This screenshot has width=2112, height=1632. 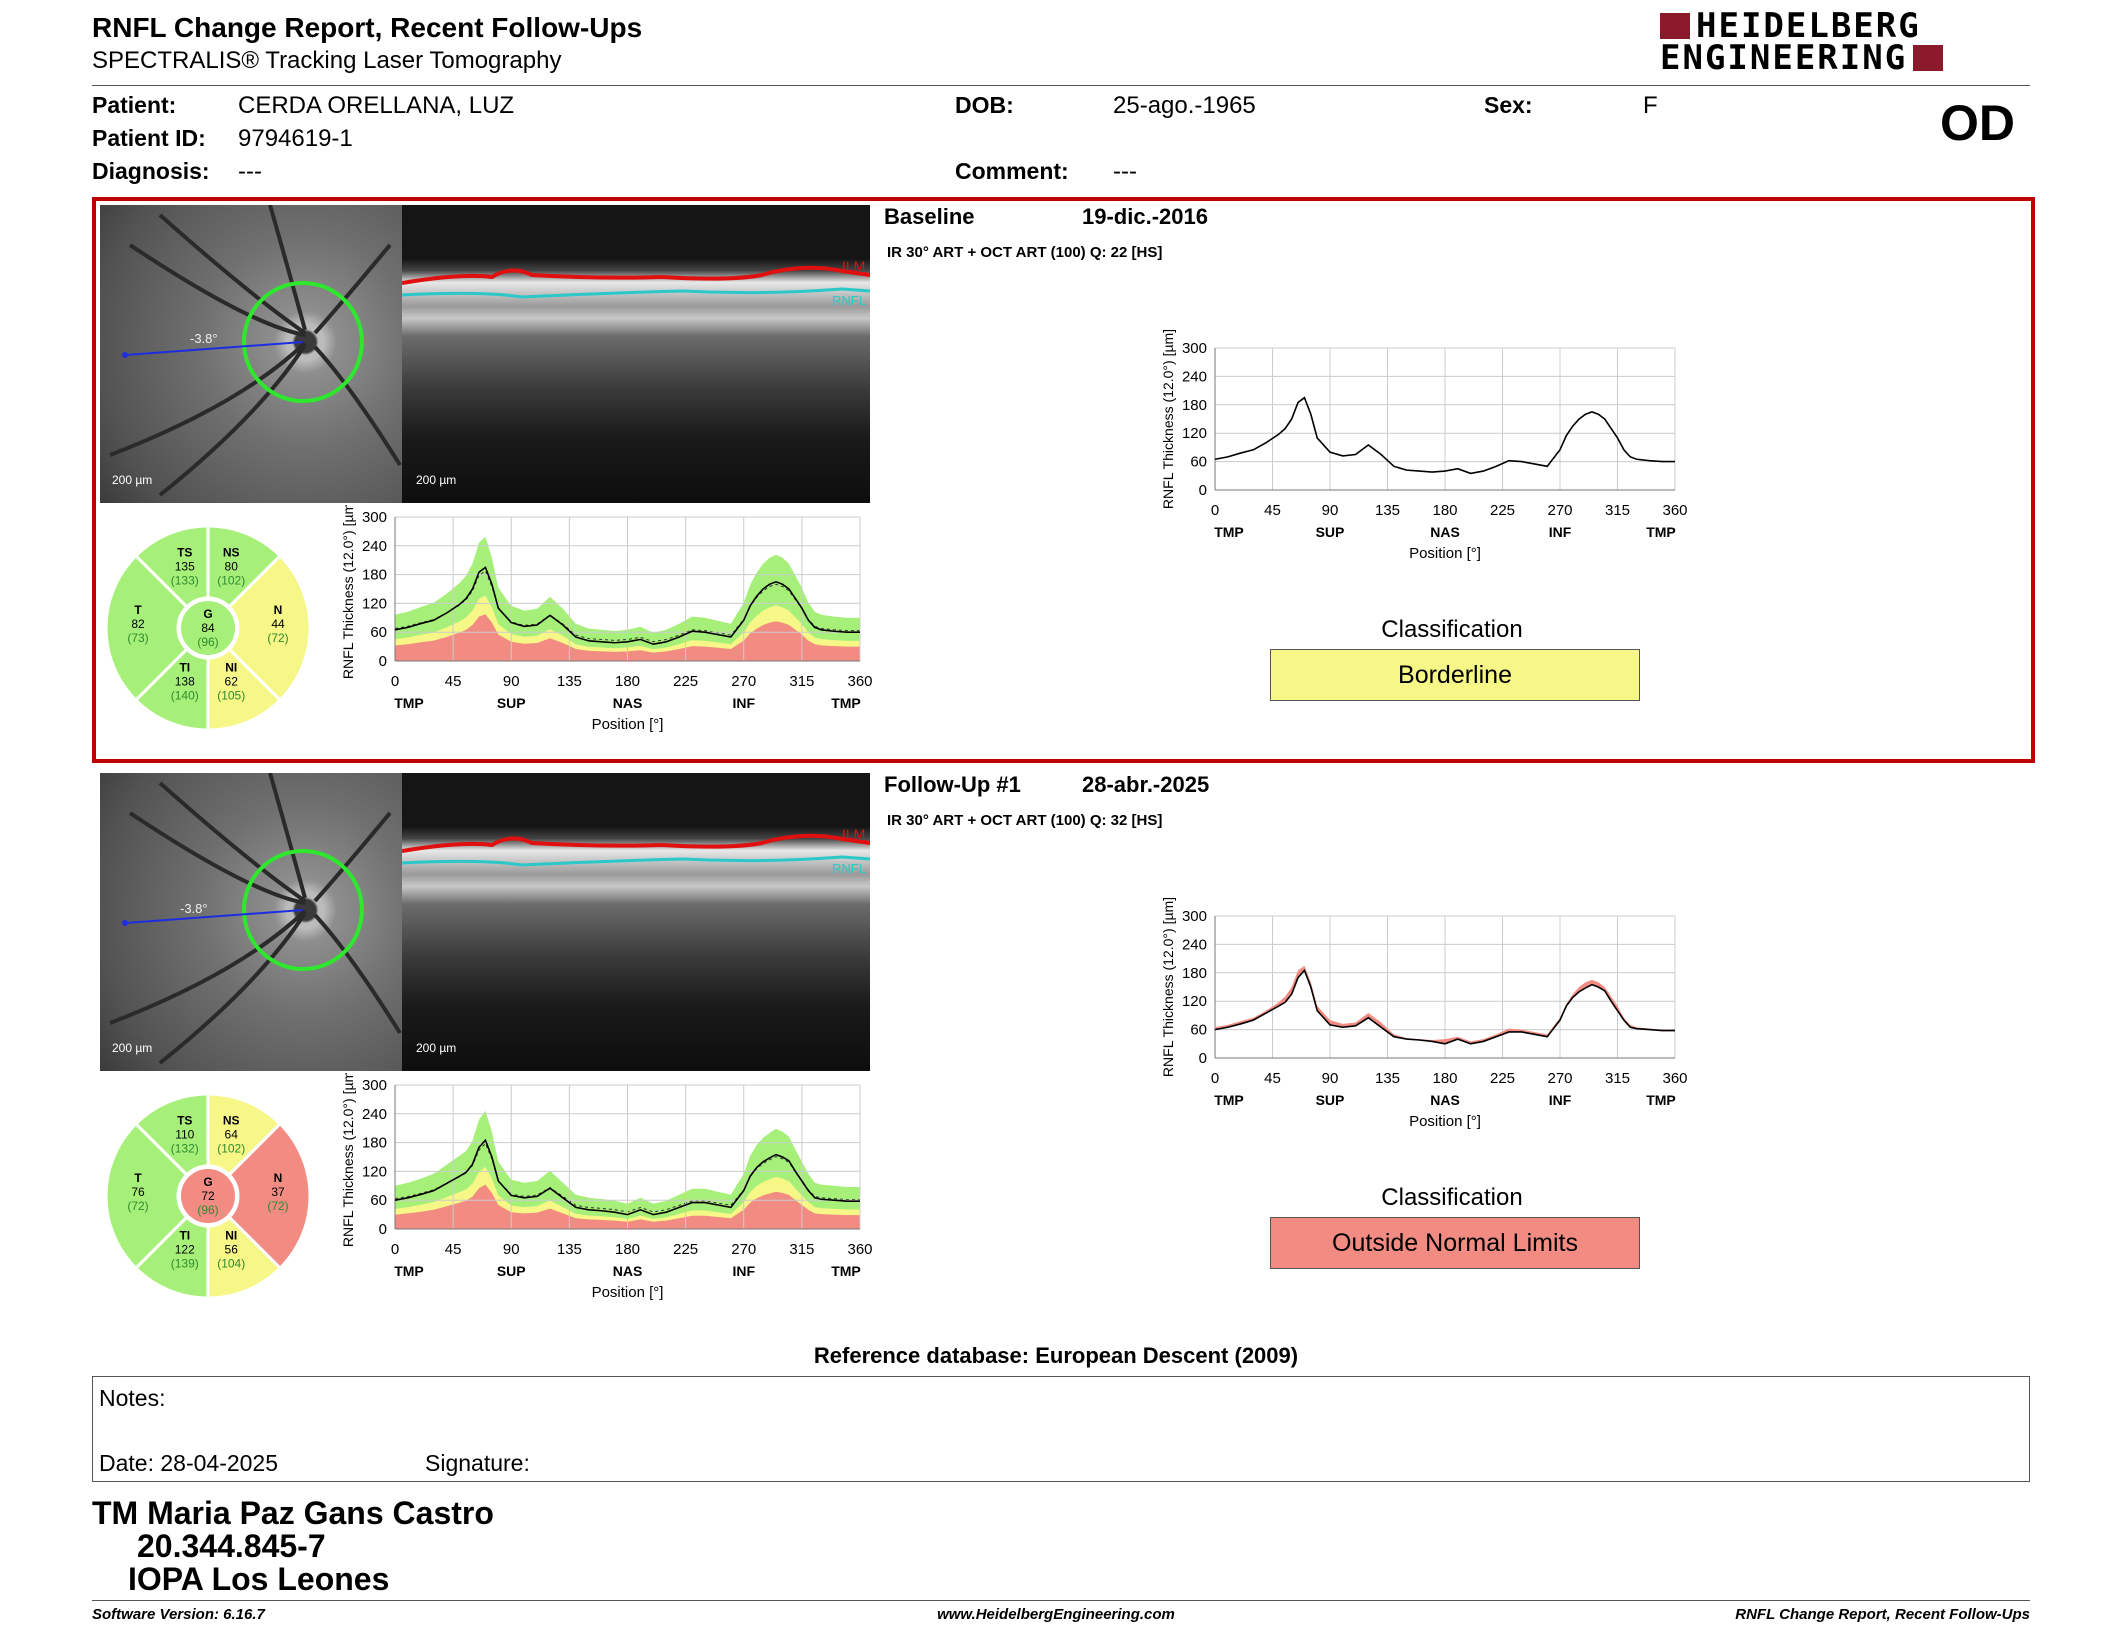 What do you see at coordinates (132, 480) in the screenshot?
I see `fundus-scale-baseline: 200 µm` at bounding box center [132, 480].